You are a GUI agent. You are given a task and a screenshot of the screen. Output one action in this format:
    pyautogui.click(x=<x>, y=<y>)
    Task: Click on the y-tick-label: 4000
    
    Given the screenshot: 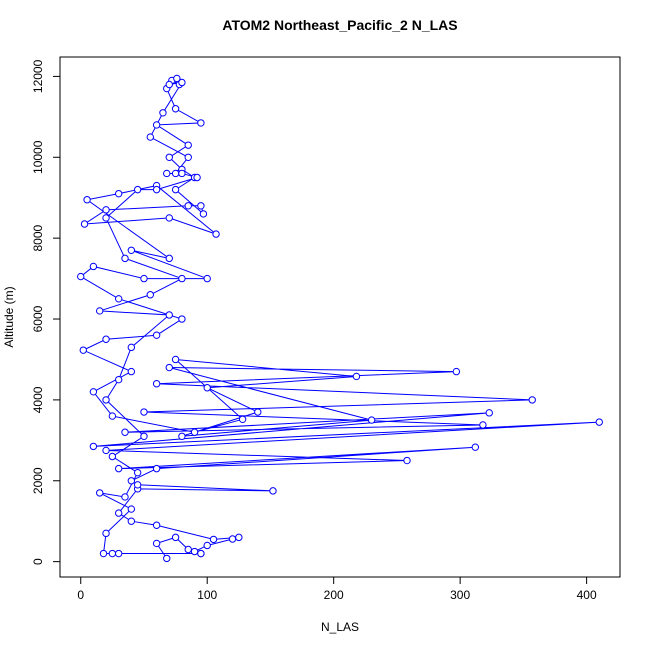 What is the action you would take?
    pyautogui.click(x=38, y=399)
    